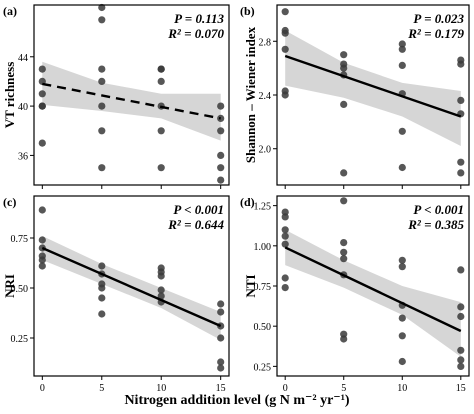 Image resolution: width=474 pixels, height=414 pixels. Describe the element at coordinates (435, 224) in the screenshot. I see `r-squared-text: R² = 0.385` at that location.